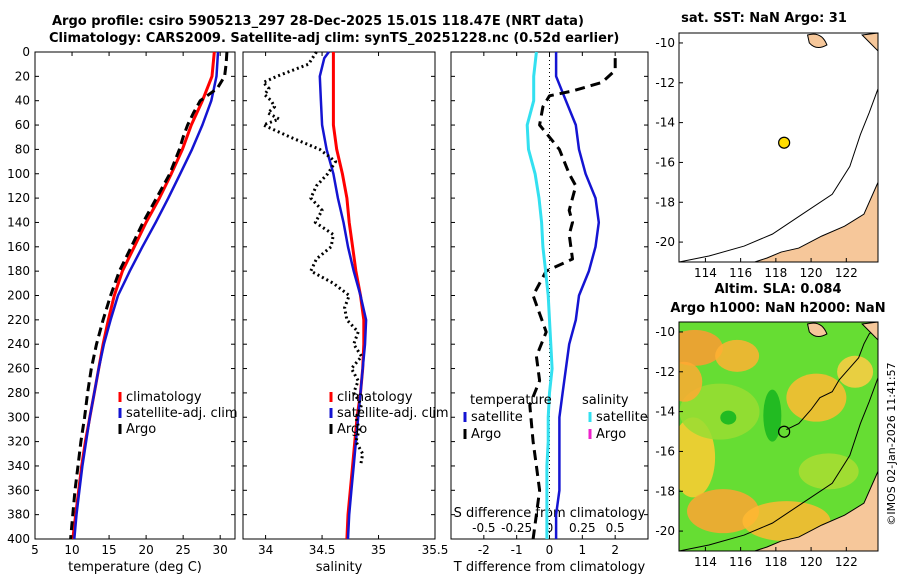  Describe the element at coordinates (516, 528) in the screenshot. I see `difference-x2-tick-label: -0.25` at that location.